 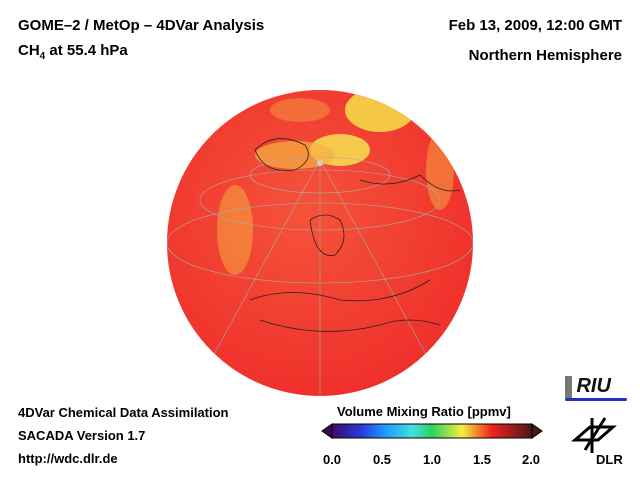 What do you see at coordinates (424, 411) in the screenshot?
I see `colorbar-title: Volume Mixing Ratio [ppmv]` at bounding box center [424, 411].